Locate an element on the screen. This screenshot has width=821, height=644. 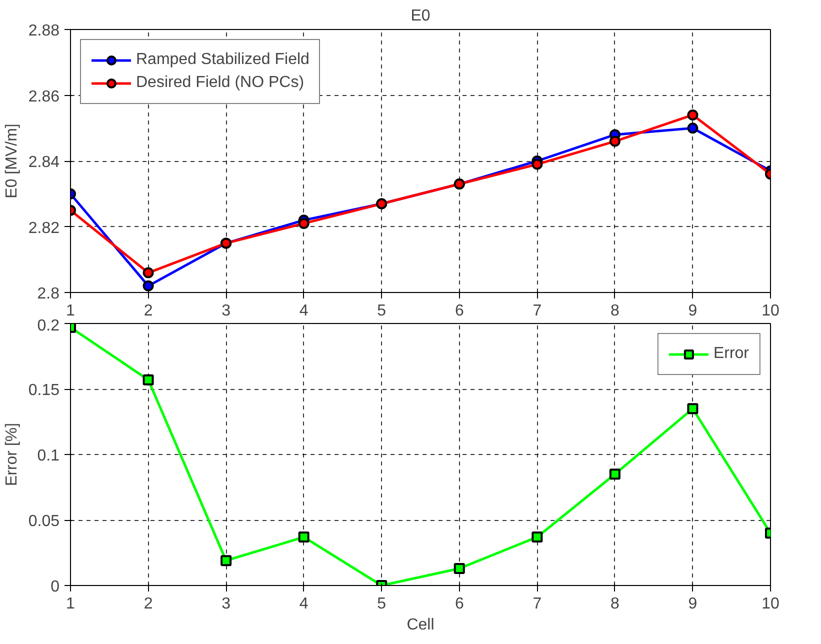
legend-label: Desired Field (NO PCs) is located at coordinates (220, 83).